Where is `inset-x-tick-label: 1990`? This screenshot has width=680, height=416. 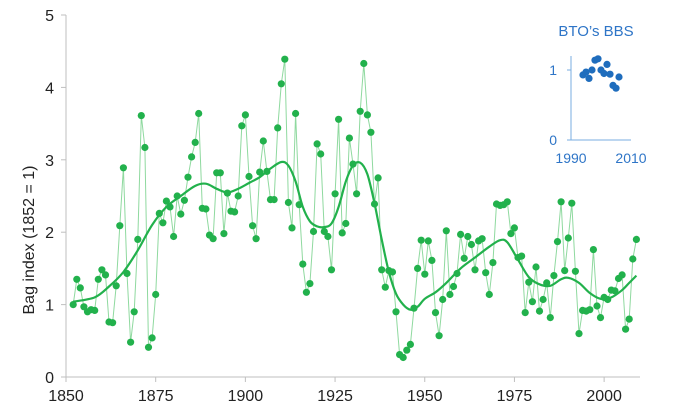
inset-x-tick-label: 1990 is located at coordinates (570, 158).